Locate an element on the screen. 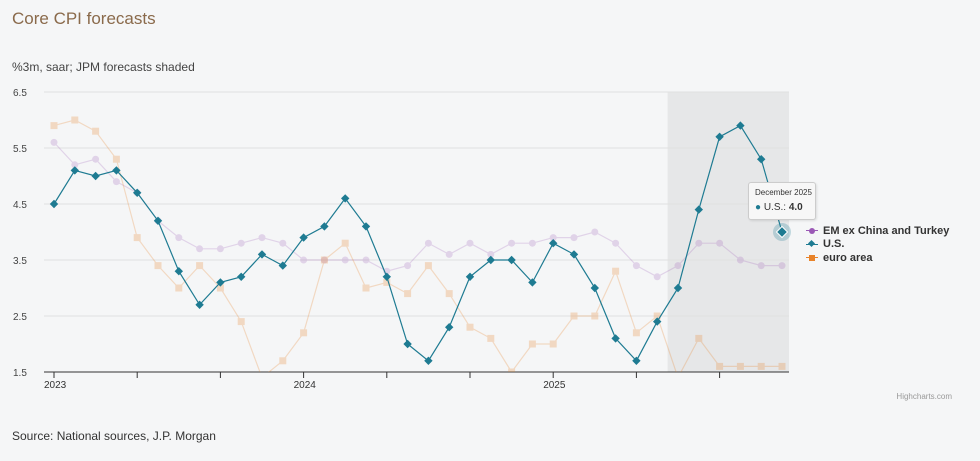  tooltip: December 2025 ● U.S.: 4.0 is located at coordinates (782, 201).